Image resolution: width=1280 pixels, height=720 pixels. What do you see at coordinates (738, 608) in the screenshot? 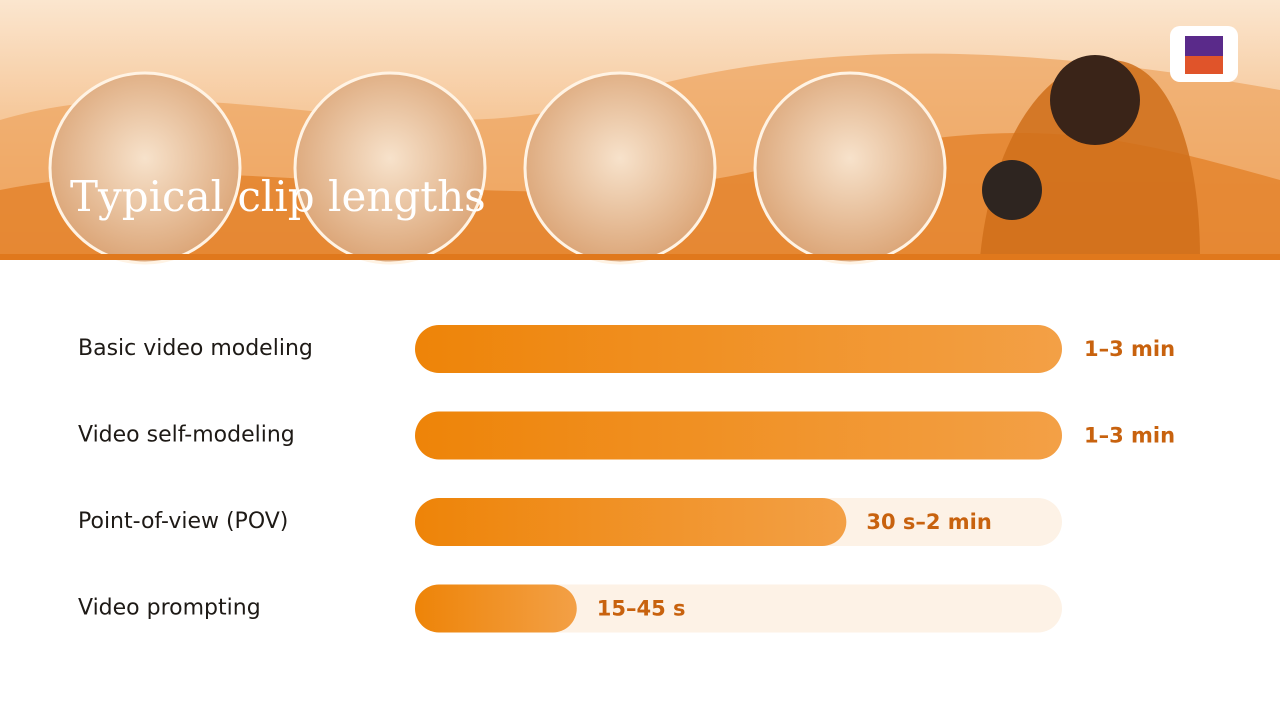
I see `bar-track` at bounding box center [738, 608].